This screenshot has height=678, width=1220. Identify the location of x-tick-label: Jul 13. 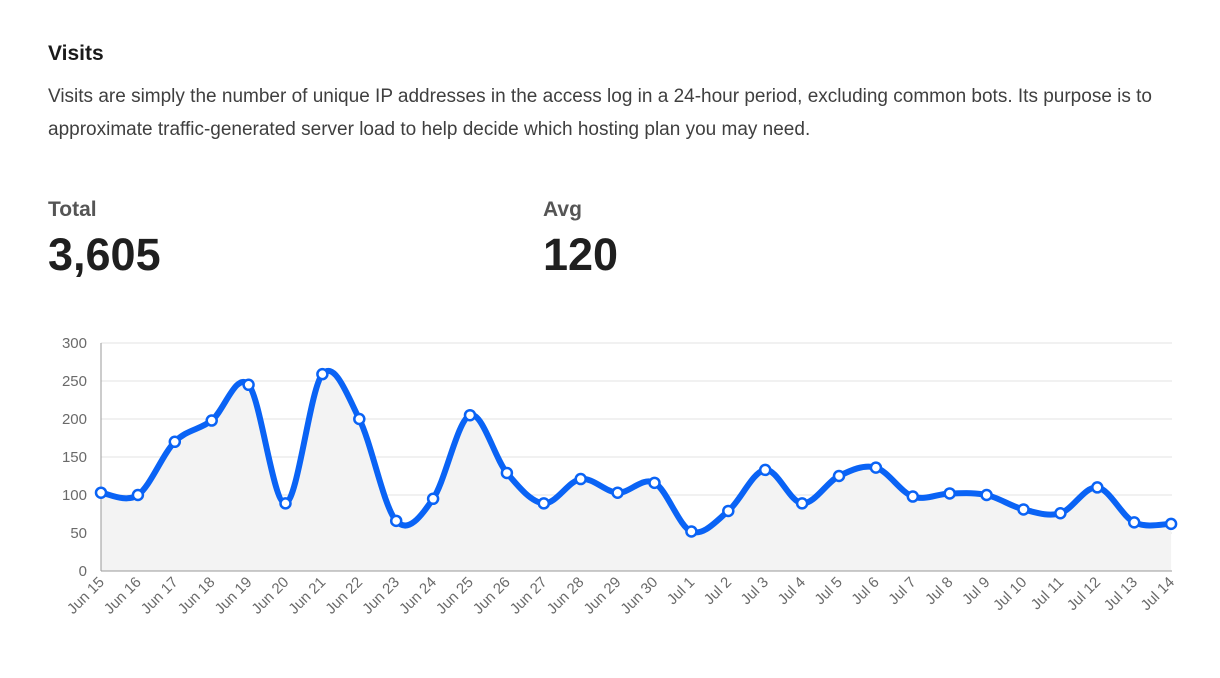
(1121, 594).